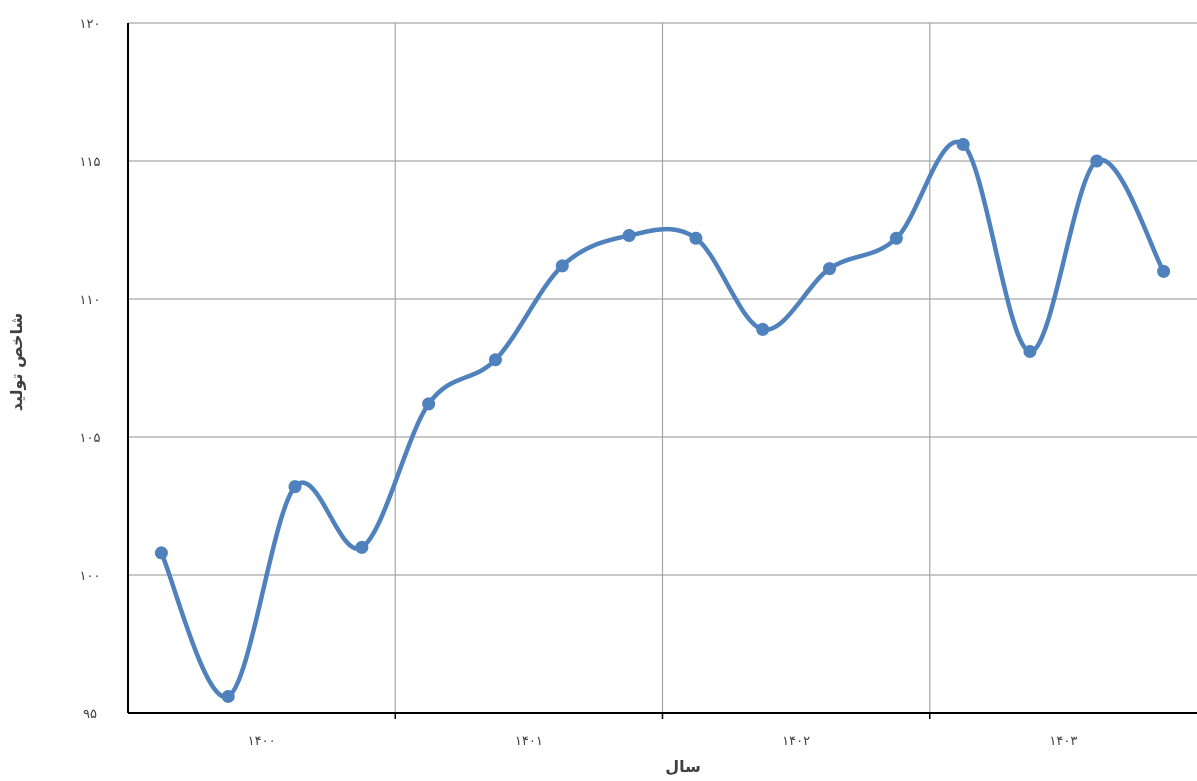 The height and width of the screenshot is (781, 1197). What do you see at coordinates (16, 362) in the screenshot?
I see `y-axis-title: شاخص تولید` at bounding box center [16, 362].